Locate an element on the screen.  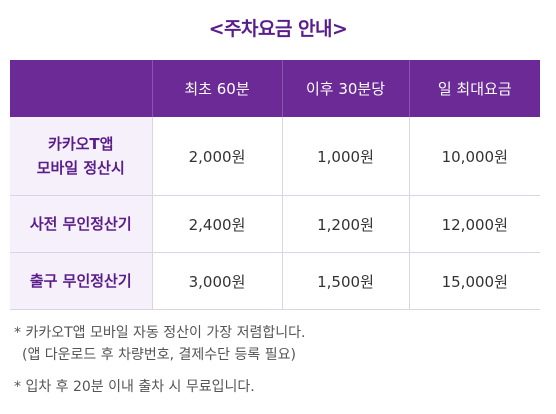
fee-cell: 12,000원 is located at coordinates (474, 224).